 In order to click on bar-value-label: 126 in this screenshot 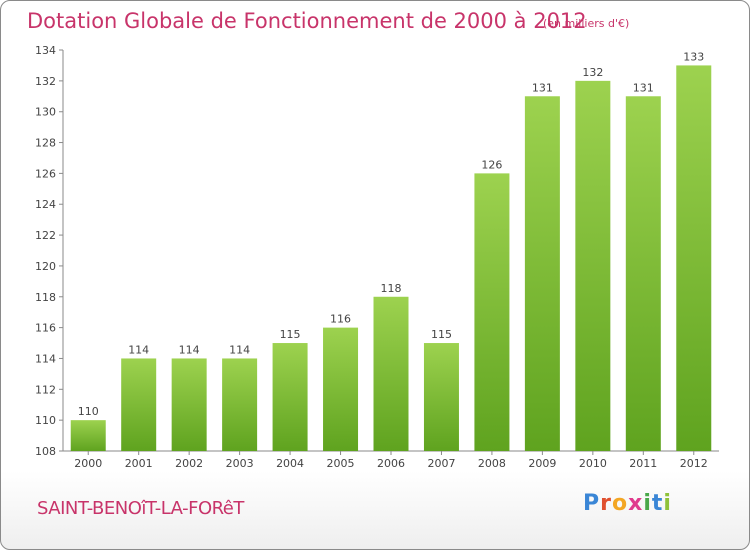, I will do `click(491, 164)`.